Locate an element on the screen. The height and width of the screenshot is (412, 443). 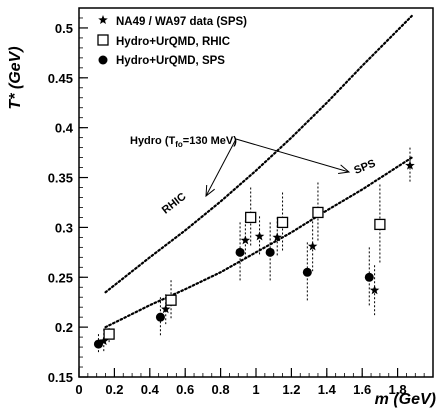
y-tick-label: 0.2 is located at coordinates (64, 327).